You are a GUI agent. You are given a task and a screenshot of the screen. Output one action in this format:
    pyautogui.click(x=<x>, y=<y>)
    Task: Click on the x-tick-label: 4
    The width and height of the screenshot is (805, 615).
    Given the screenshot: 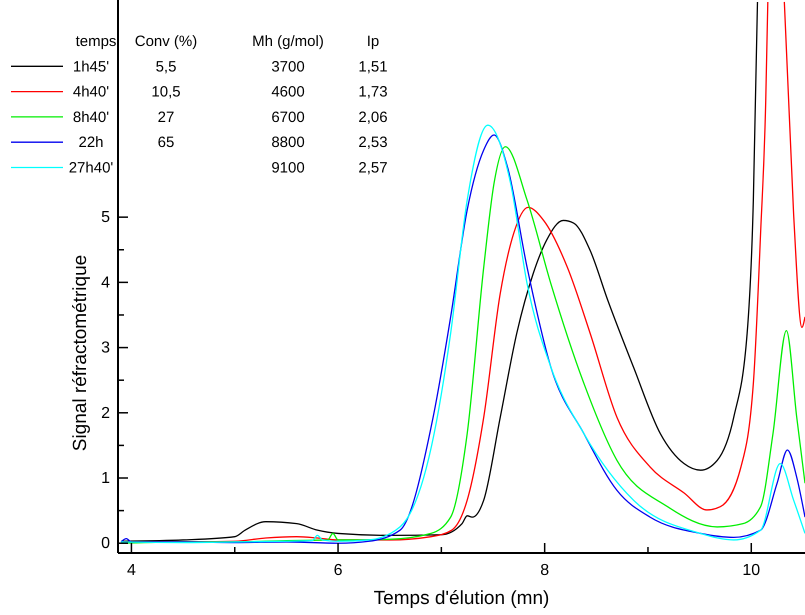 What is the action you would take?
    pyautogui.click(x=131, y=570)
    